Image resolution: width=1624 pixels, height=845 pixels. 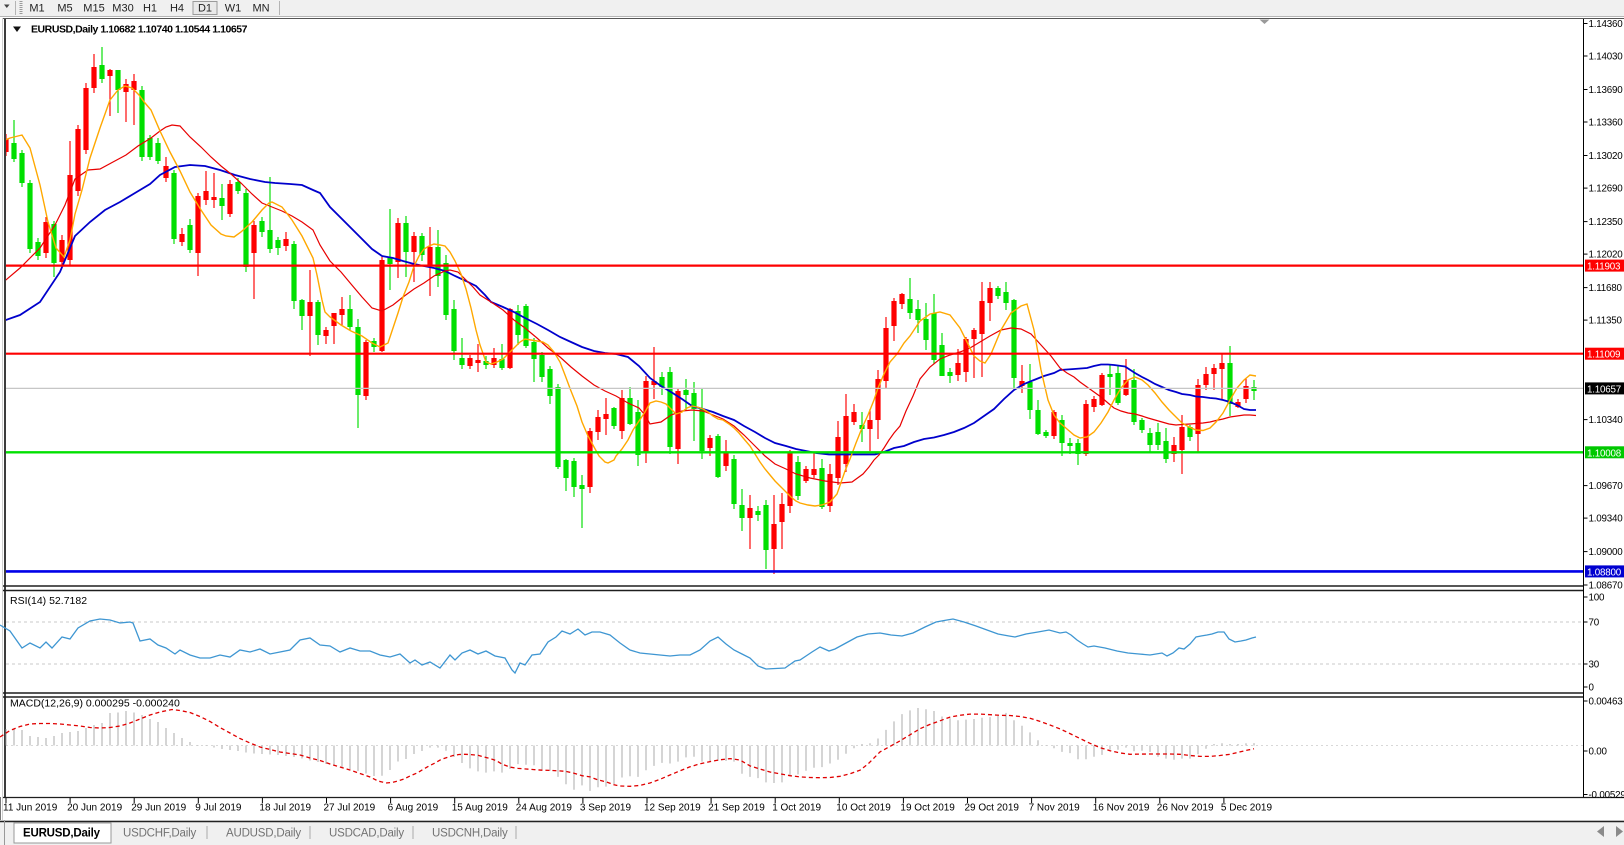 What do you see at coordinates (1597, 598) in the screenshot?
I see `svg-text: 100` at bounding box center [1597, 598].